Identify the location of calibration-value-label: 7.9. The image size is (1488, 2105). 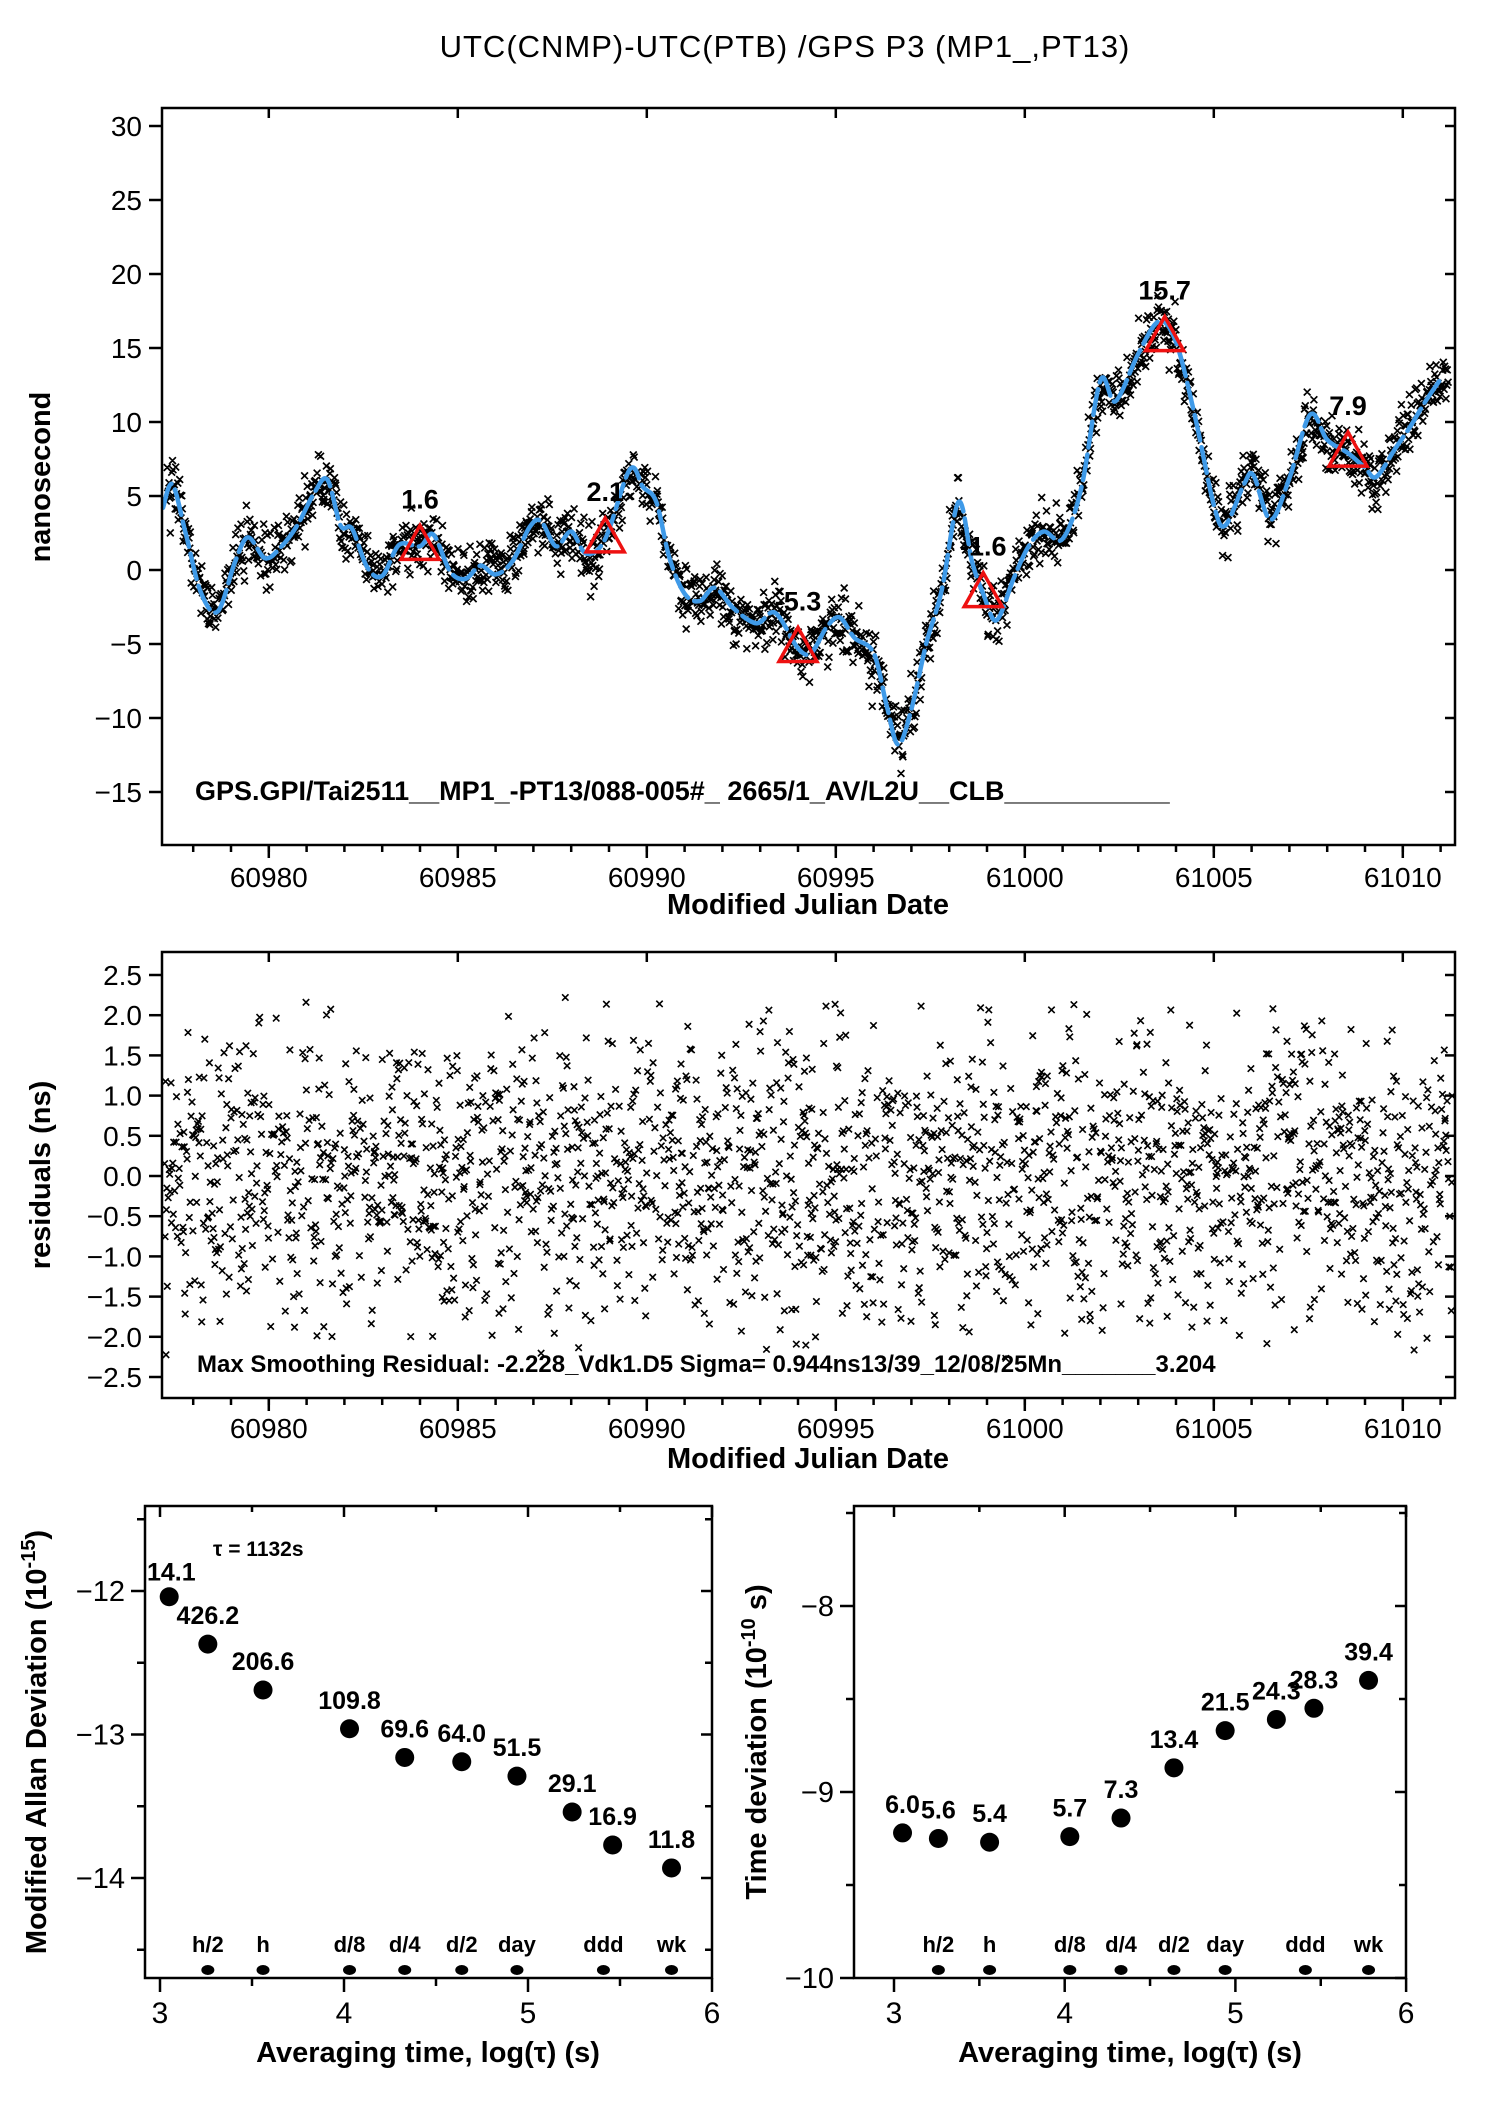
(1348, 406).